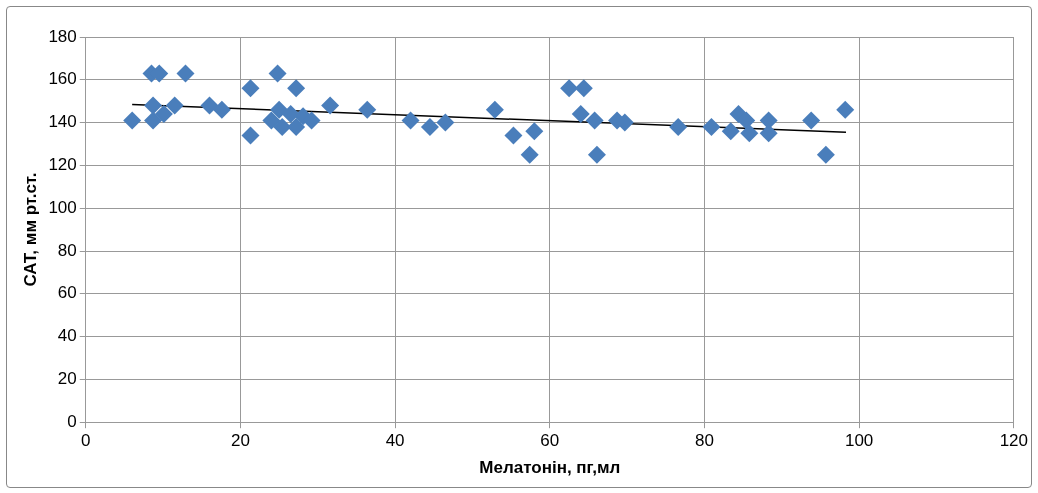 This screenshot has width=1038, height=493. Describe the element at coordinates (62, 122) in the screenshot. I see `y-tick-label: 140` at that location.